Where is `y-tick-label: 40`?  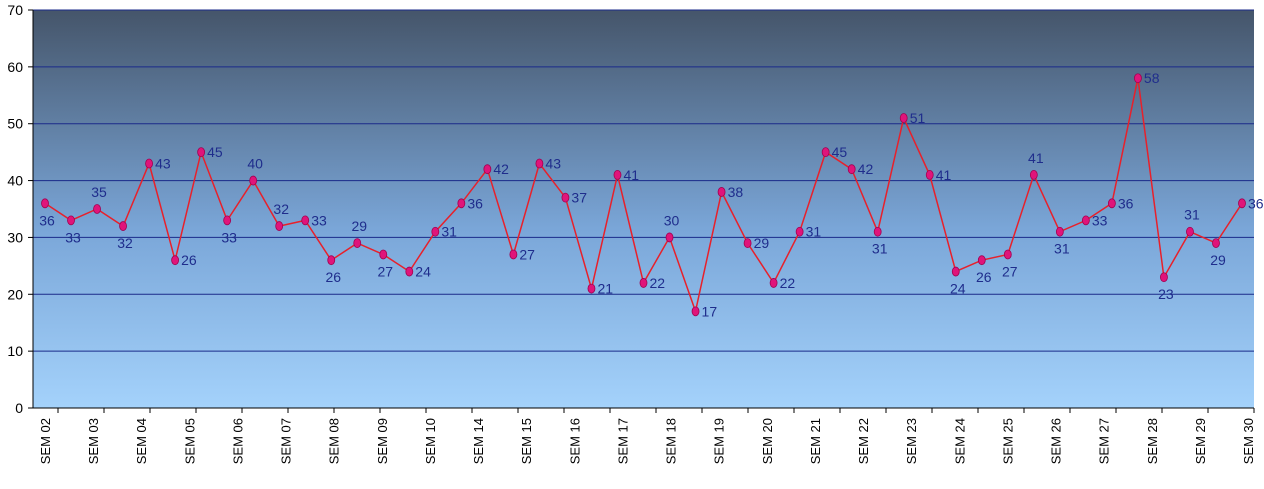
y-tick-label: 40 is located at coordinates (15, 181).